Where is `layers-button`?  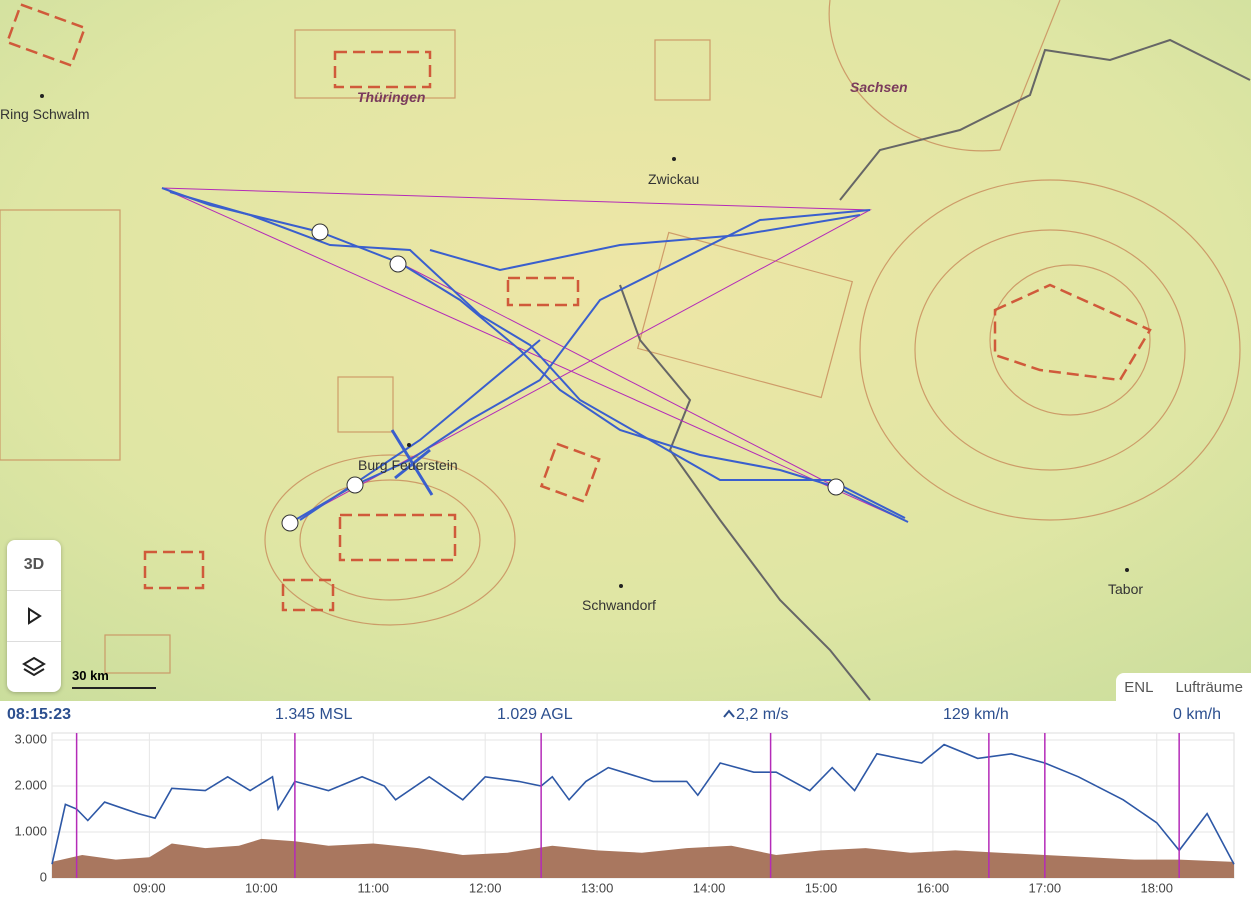
layers-button is located at coordinates (34, 667).